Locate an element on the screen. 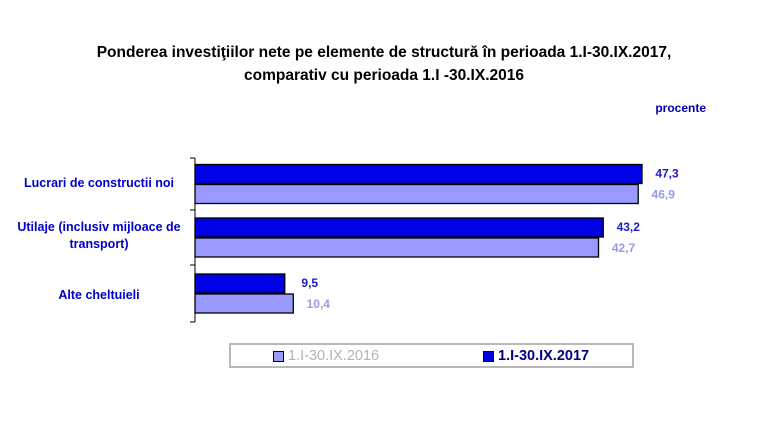  category-label-line: Lucrari de constructii noi is located at coordinates (99, 182).